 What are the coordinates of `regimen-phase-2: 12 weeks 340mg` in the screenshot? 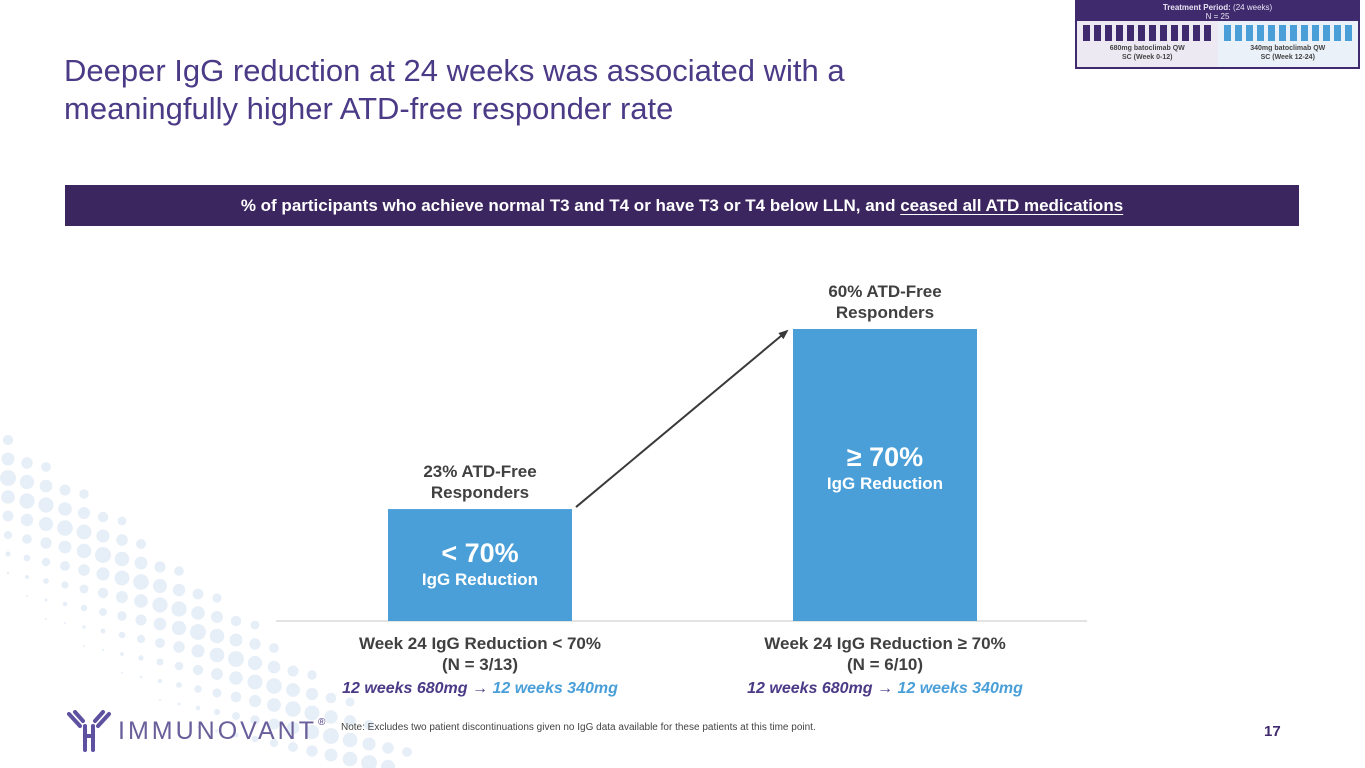 It's located at (555, 688).